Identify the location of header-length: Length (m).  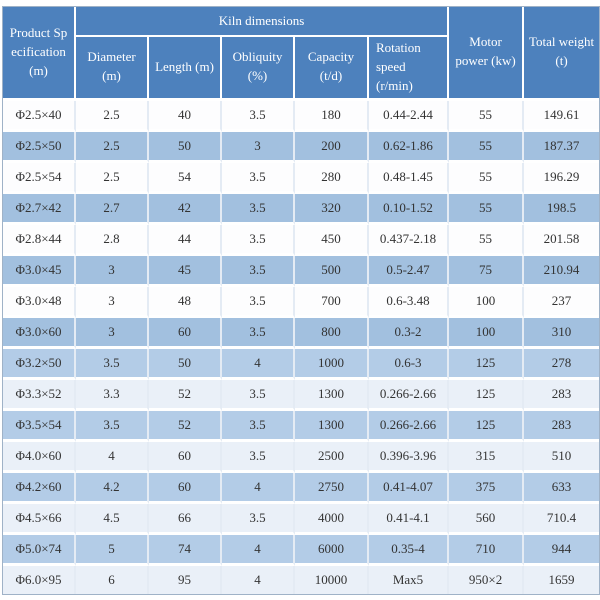
(185, 69).